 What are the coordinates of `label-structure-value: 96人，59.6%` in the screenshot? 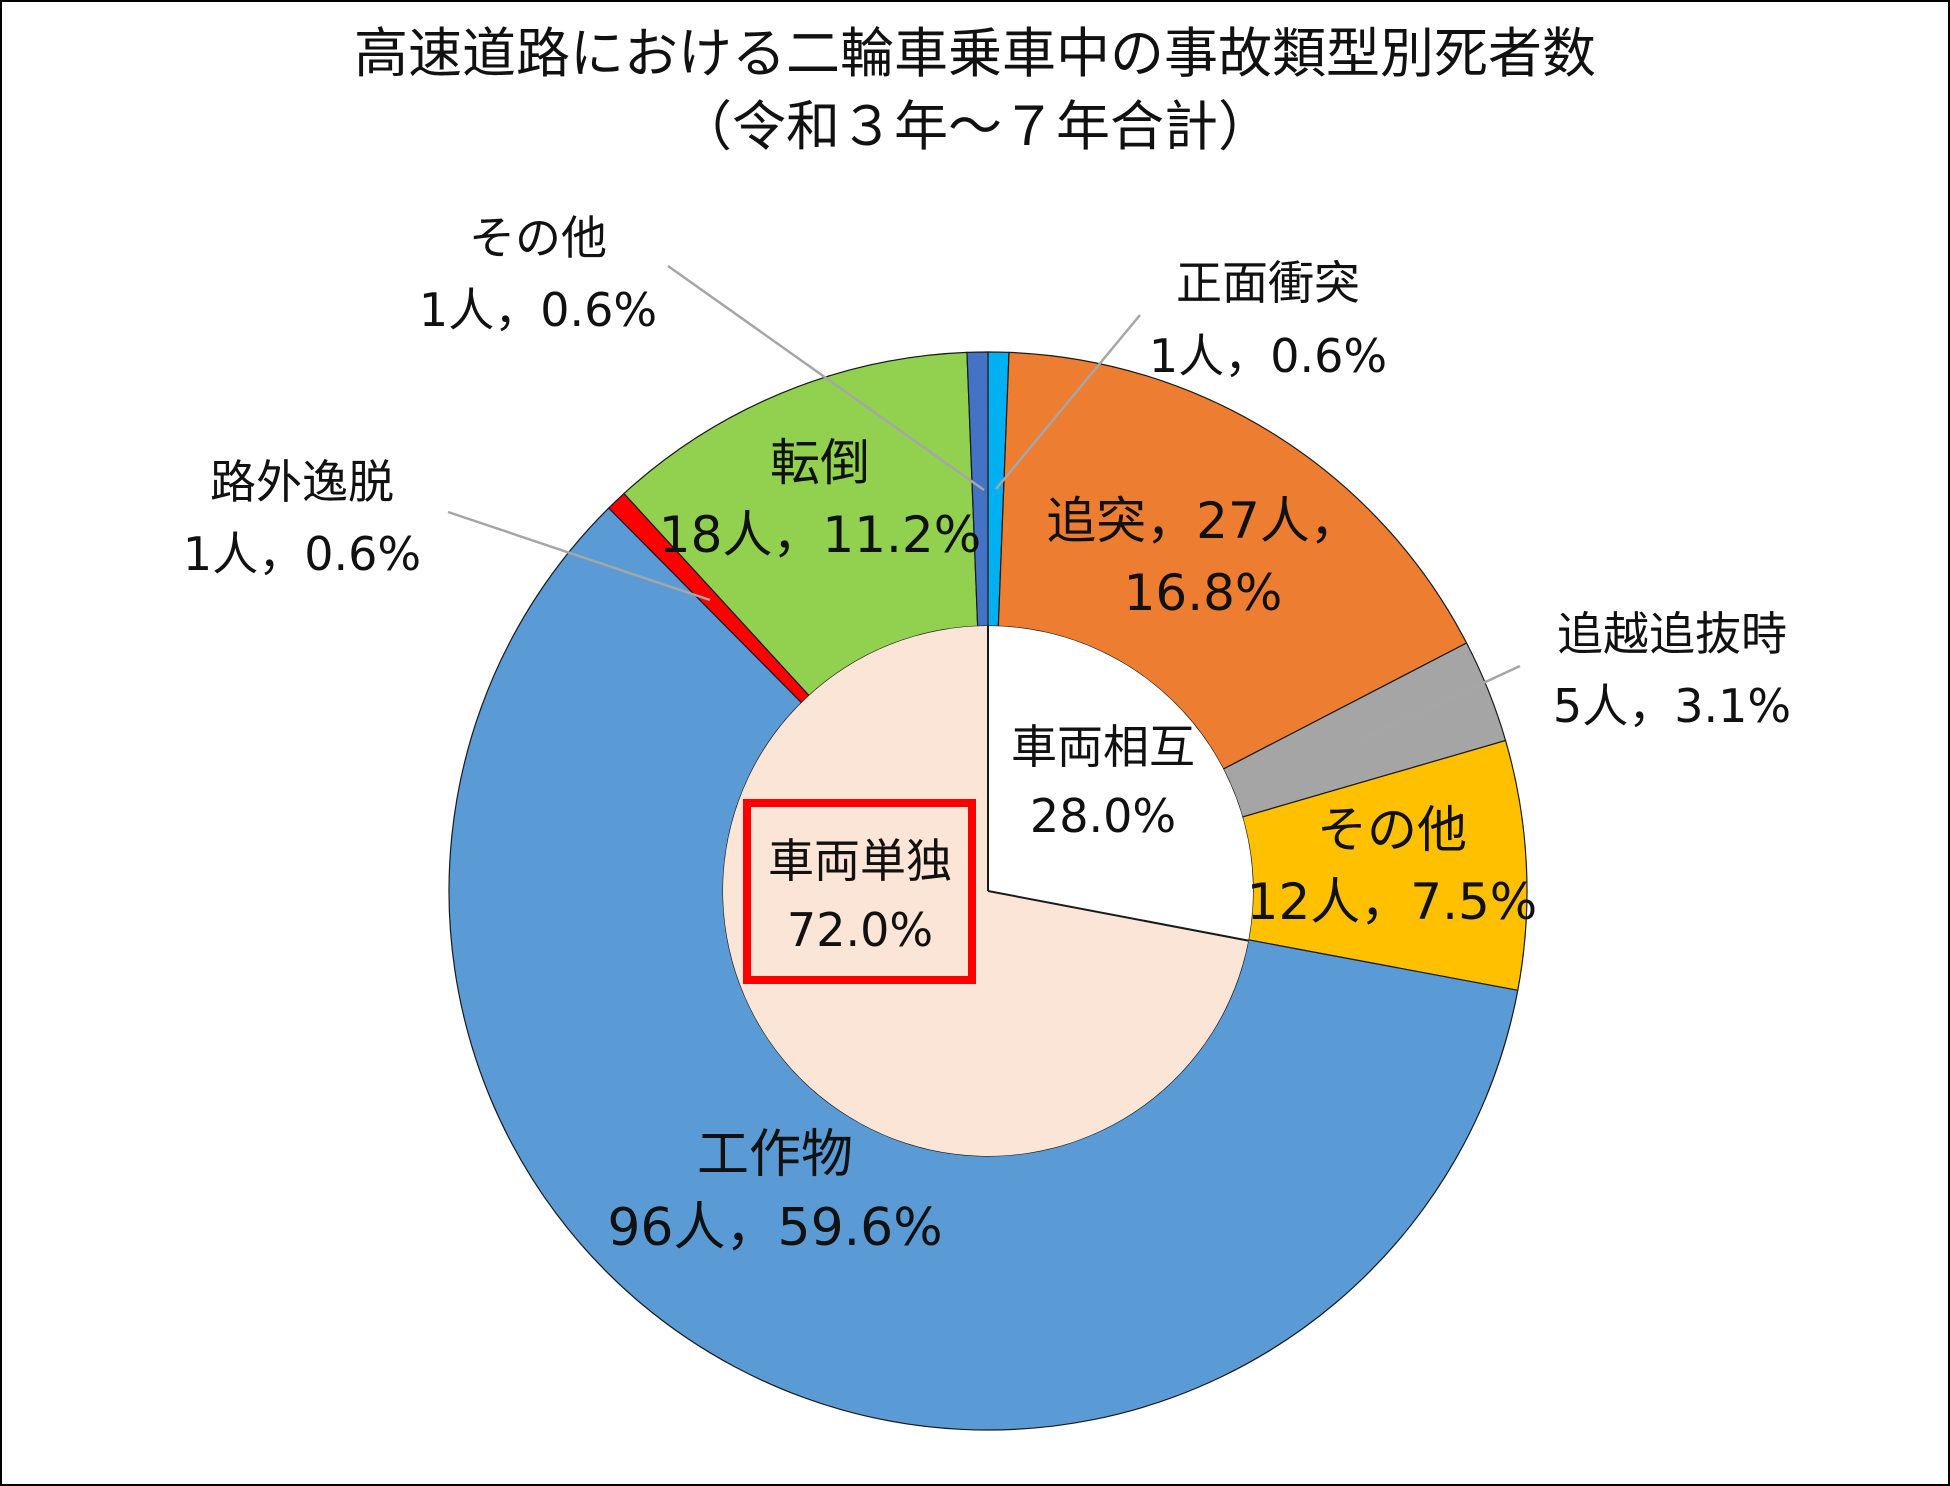 It's located at (774, 1228).